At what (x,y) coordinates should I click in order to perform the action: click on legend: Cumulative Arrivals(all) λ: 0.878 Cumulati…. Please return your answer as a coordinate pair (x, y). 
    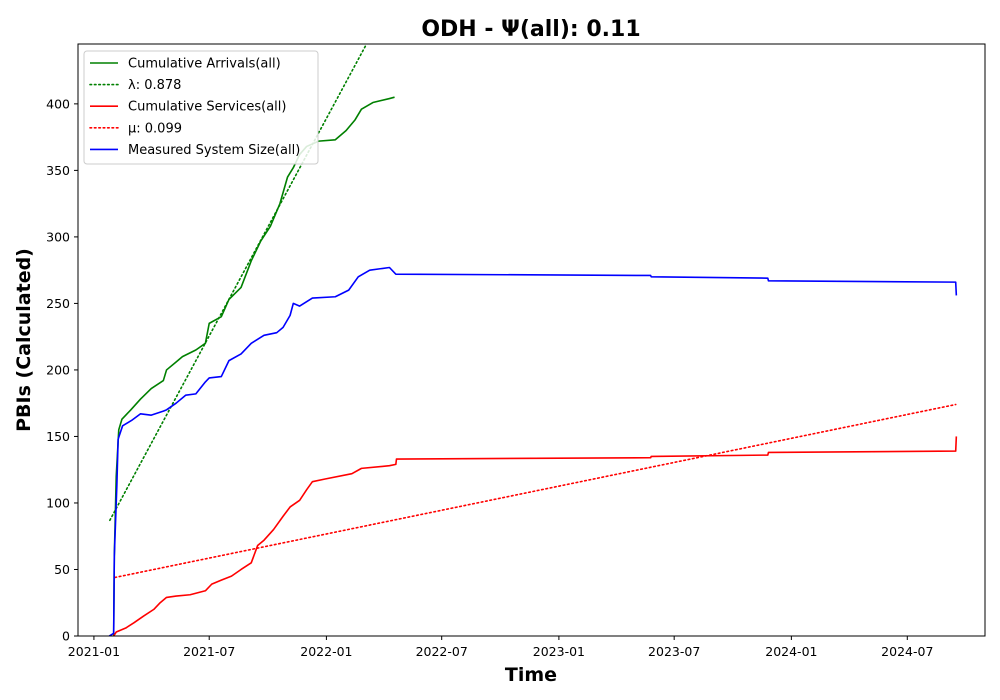
    Looking at the image, I should click on (201, 107).